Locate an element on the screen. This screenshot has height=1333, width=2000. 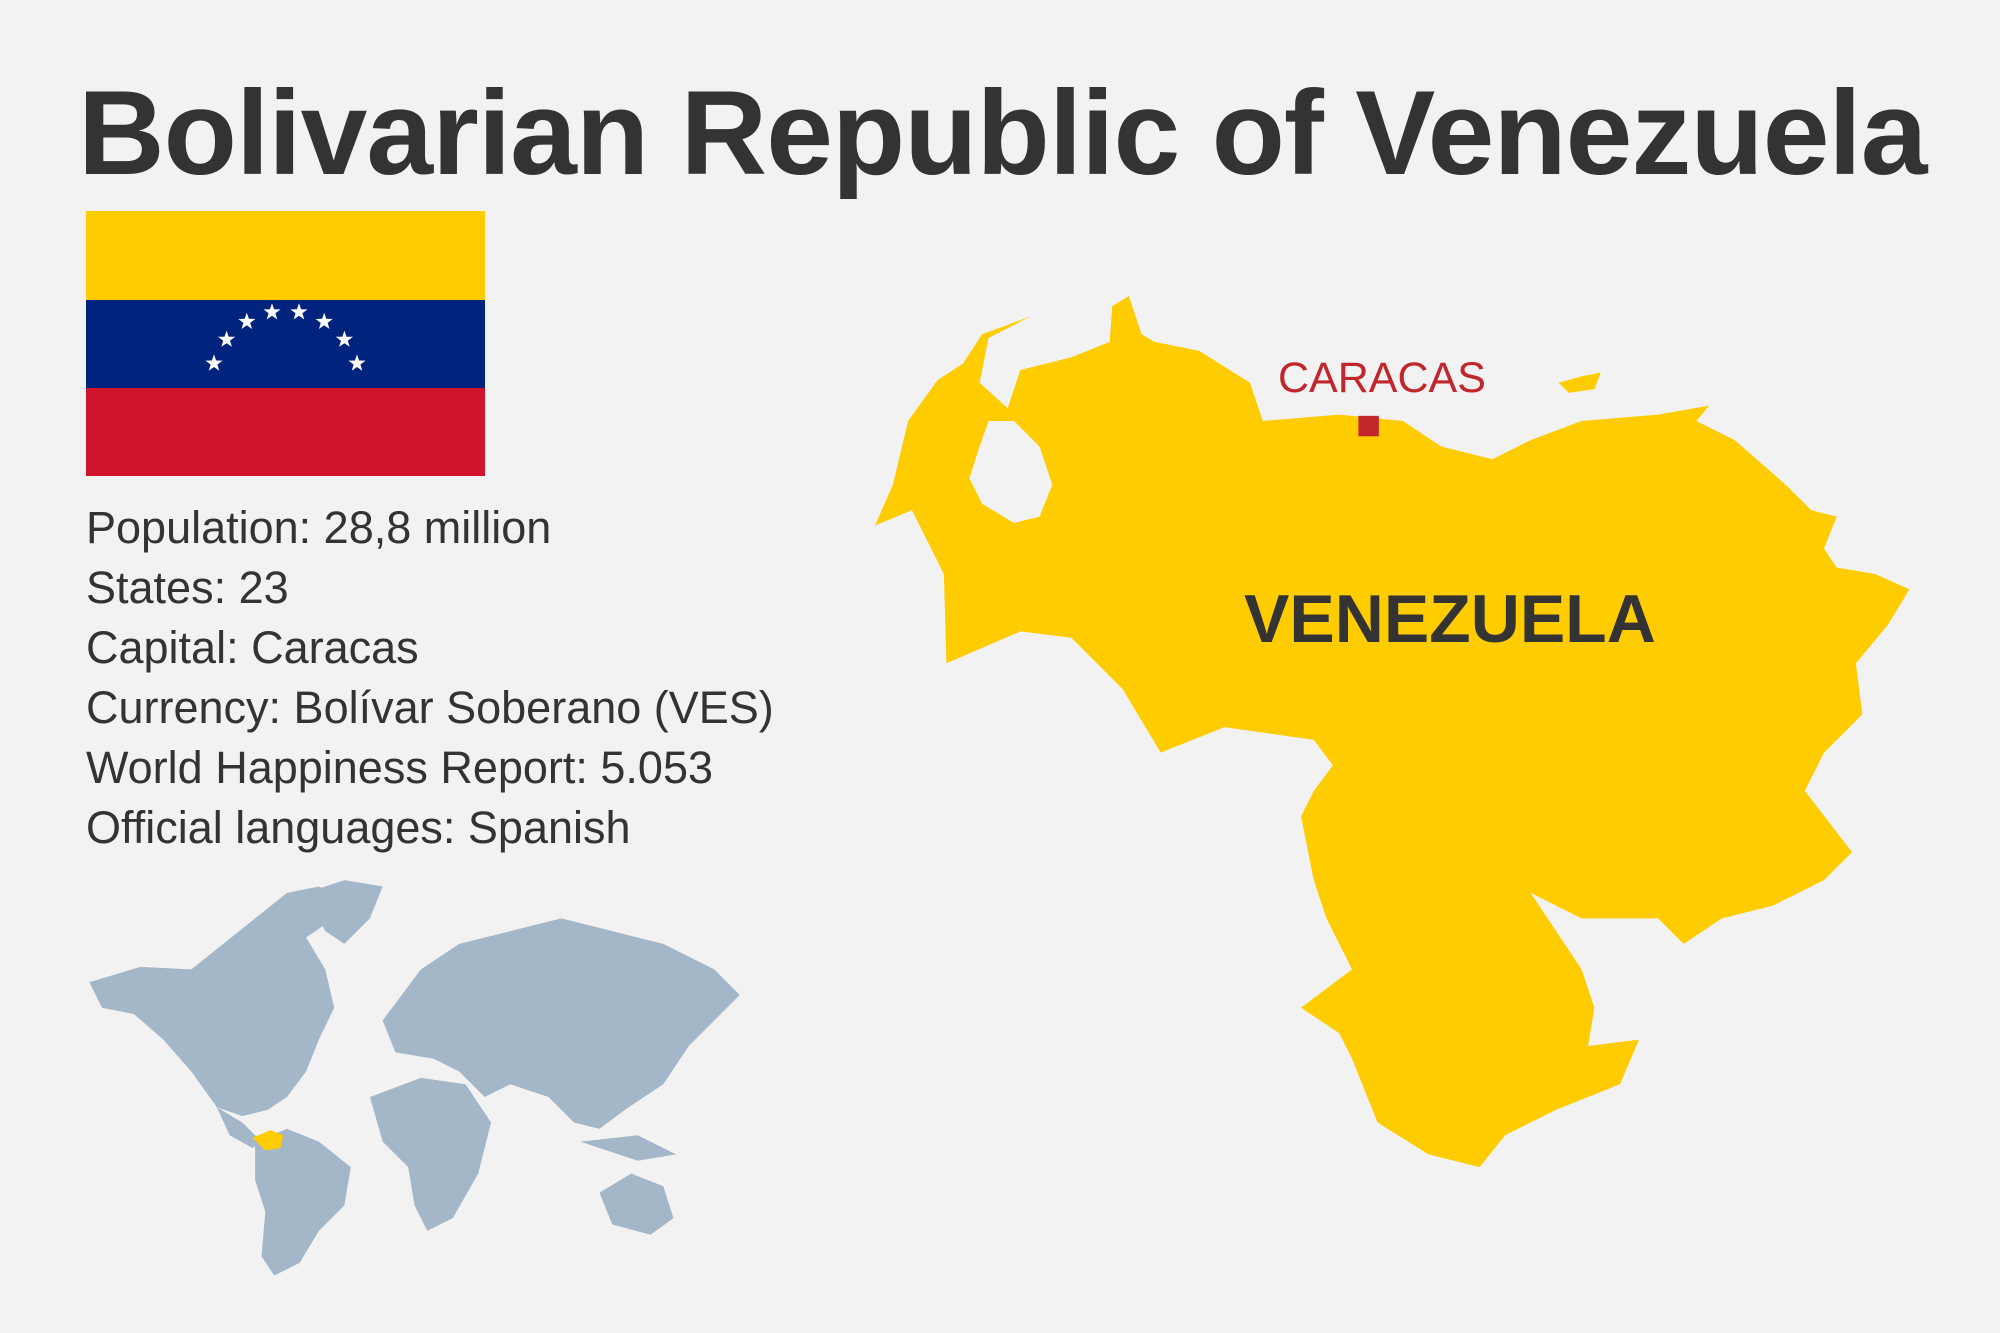
flag-red-stripe is located at coordinates (285, 432).